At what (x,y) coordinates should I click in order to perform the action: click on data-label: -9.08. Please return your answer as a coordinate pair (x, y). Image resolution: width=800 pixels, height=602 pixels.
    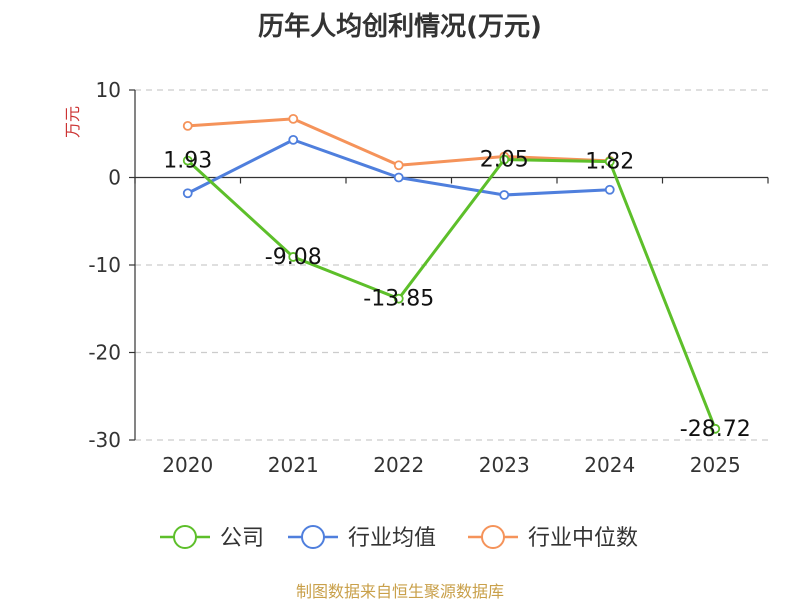
    Looking at the image, I should click on (293, 257).